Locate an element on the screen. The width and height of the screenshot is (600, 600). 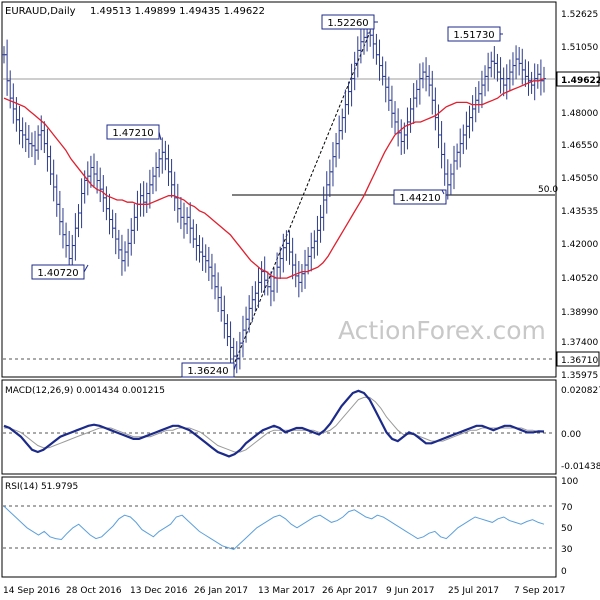
x-tick-label: 26 Jan 2017 is located at coordinates (221, 591).